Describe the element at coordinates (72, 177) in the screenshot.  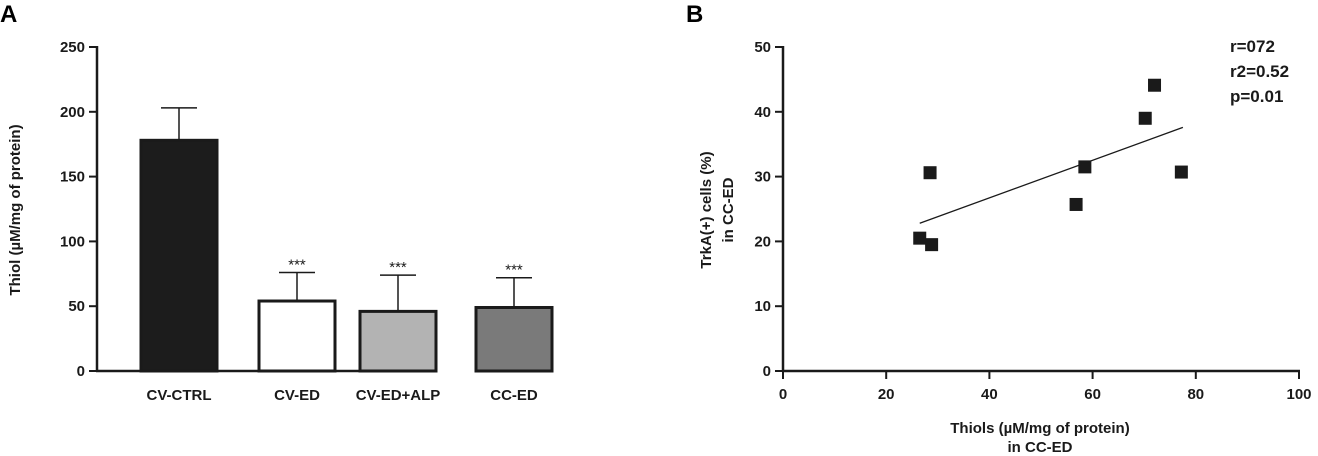
I see `bar-chart-y-tick-label: 150` at that location.